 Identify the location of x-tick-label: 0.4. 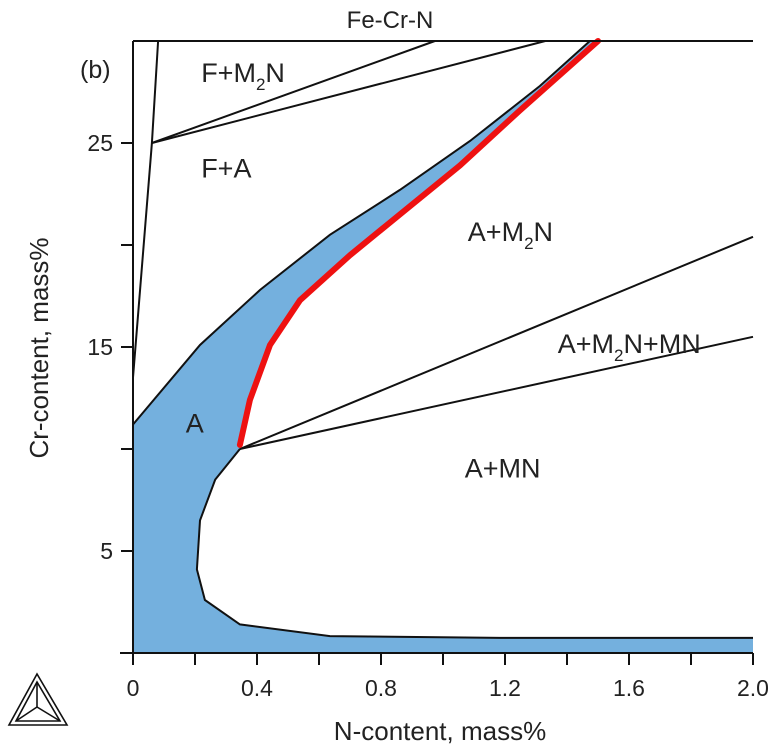
(257, 688).